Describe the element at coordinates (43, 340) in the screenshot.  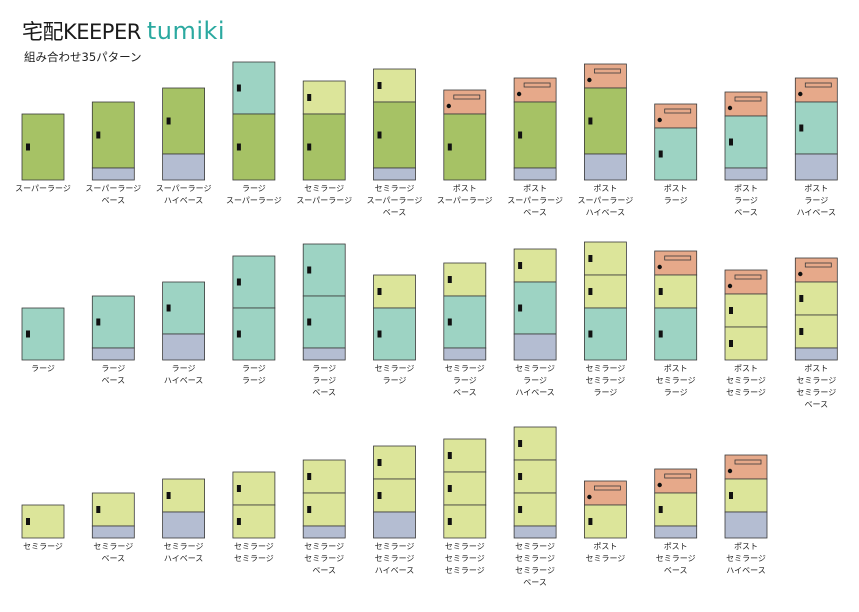
I see `combination-2-1: ラージ` at that location.